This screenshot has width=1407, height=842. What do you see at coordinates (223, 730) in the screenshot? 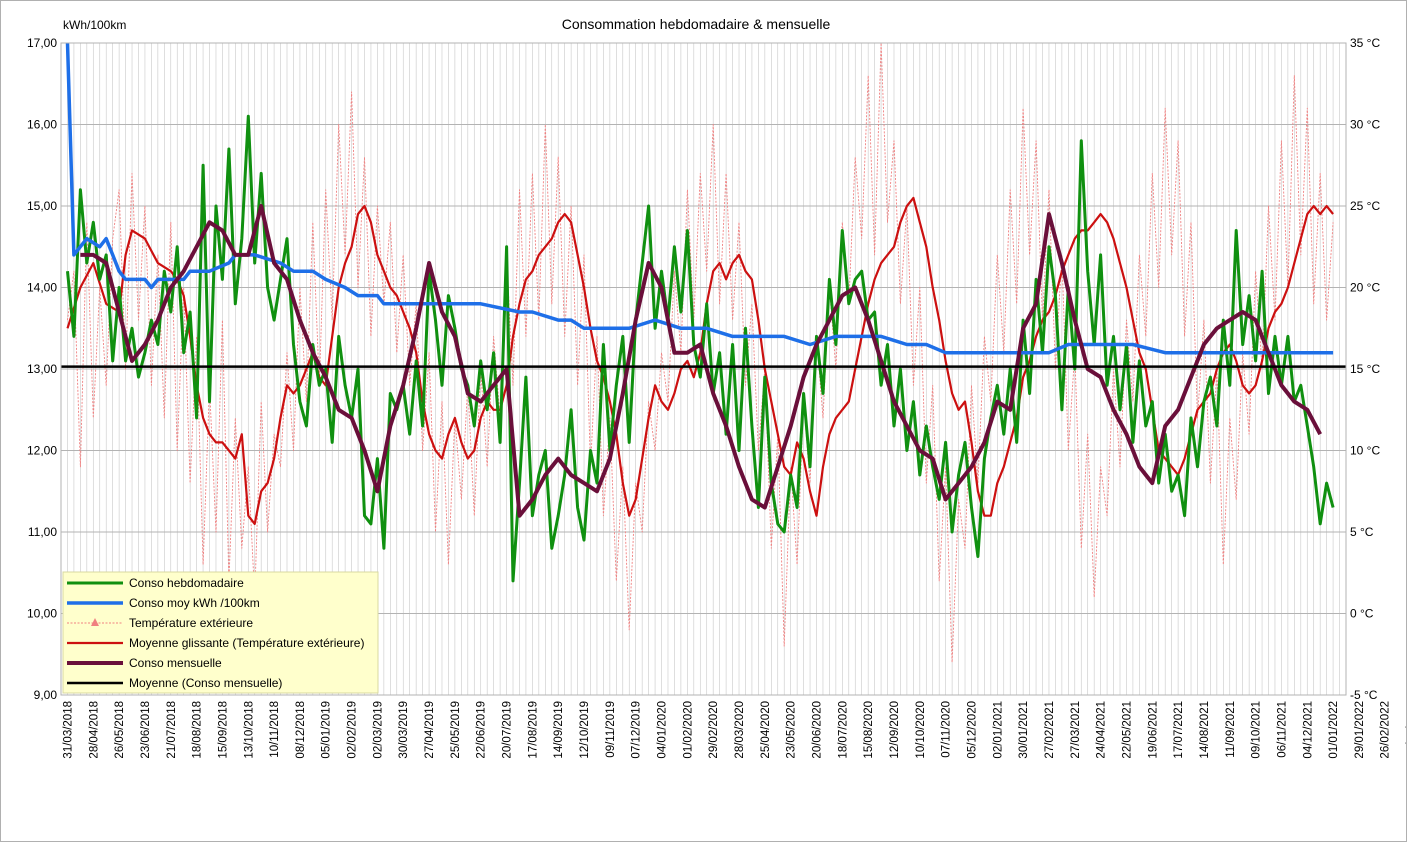
I see `x-tick-label: 15/09/2018` at bounding box center [223, 730].